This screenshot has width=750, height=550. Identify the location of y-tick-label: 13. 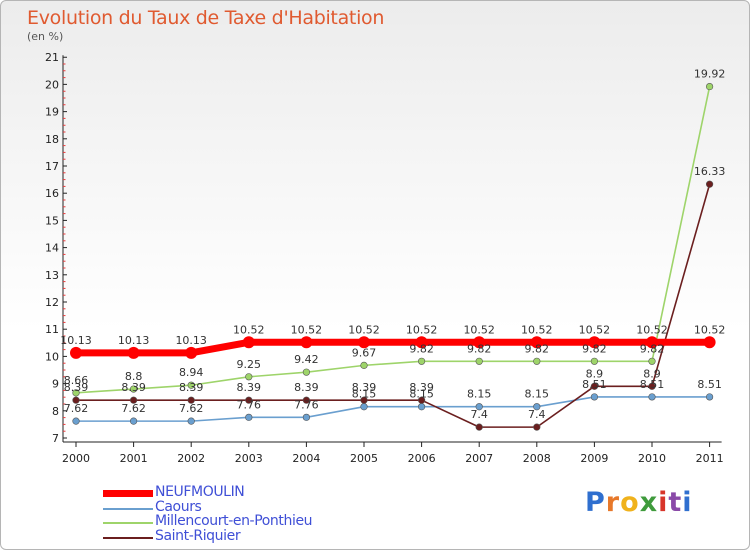
(52, 275).